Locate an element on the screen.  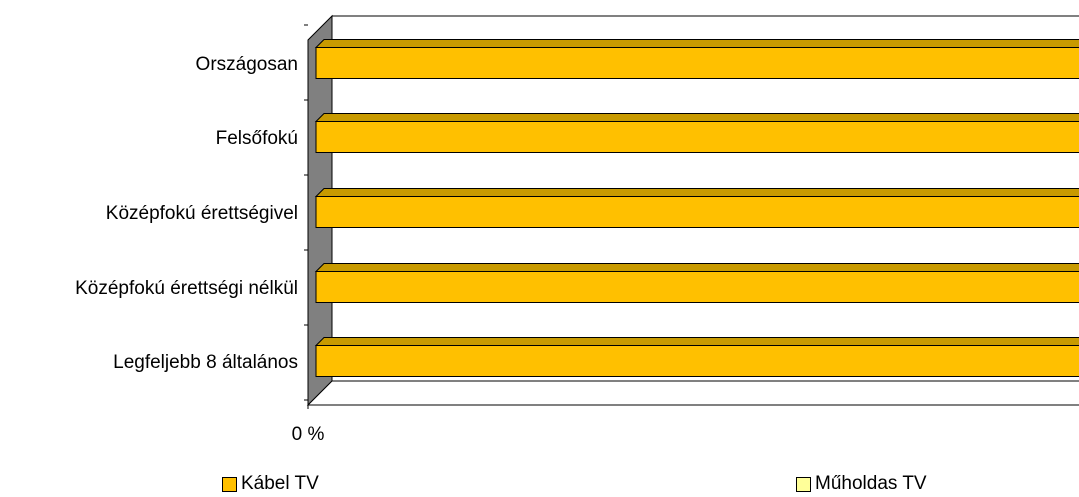
legend-label-muholdas: Műholdas TV is located at coordinates (871, 483).